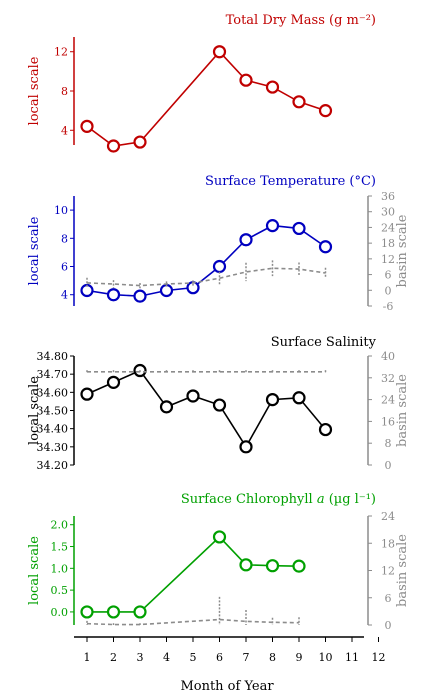 This screenshot has height=700, width=424. I want to click on left-tick-label: 34.40, so click(53, 429).